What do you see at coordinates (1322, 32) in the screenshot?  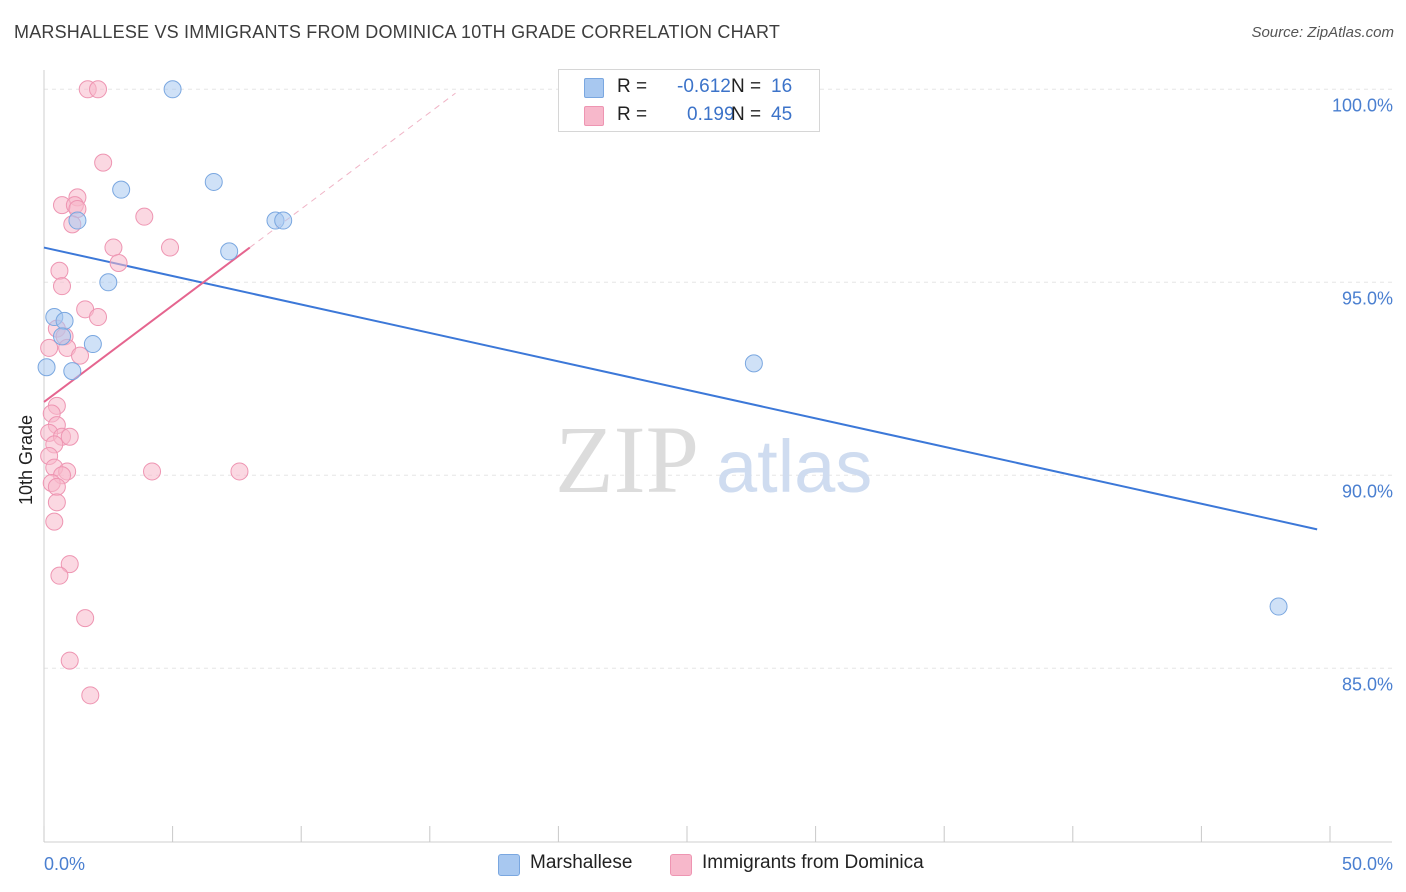 I see `source-label: Source: ZipAtlas.com` at bounding box center [1322, 32].